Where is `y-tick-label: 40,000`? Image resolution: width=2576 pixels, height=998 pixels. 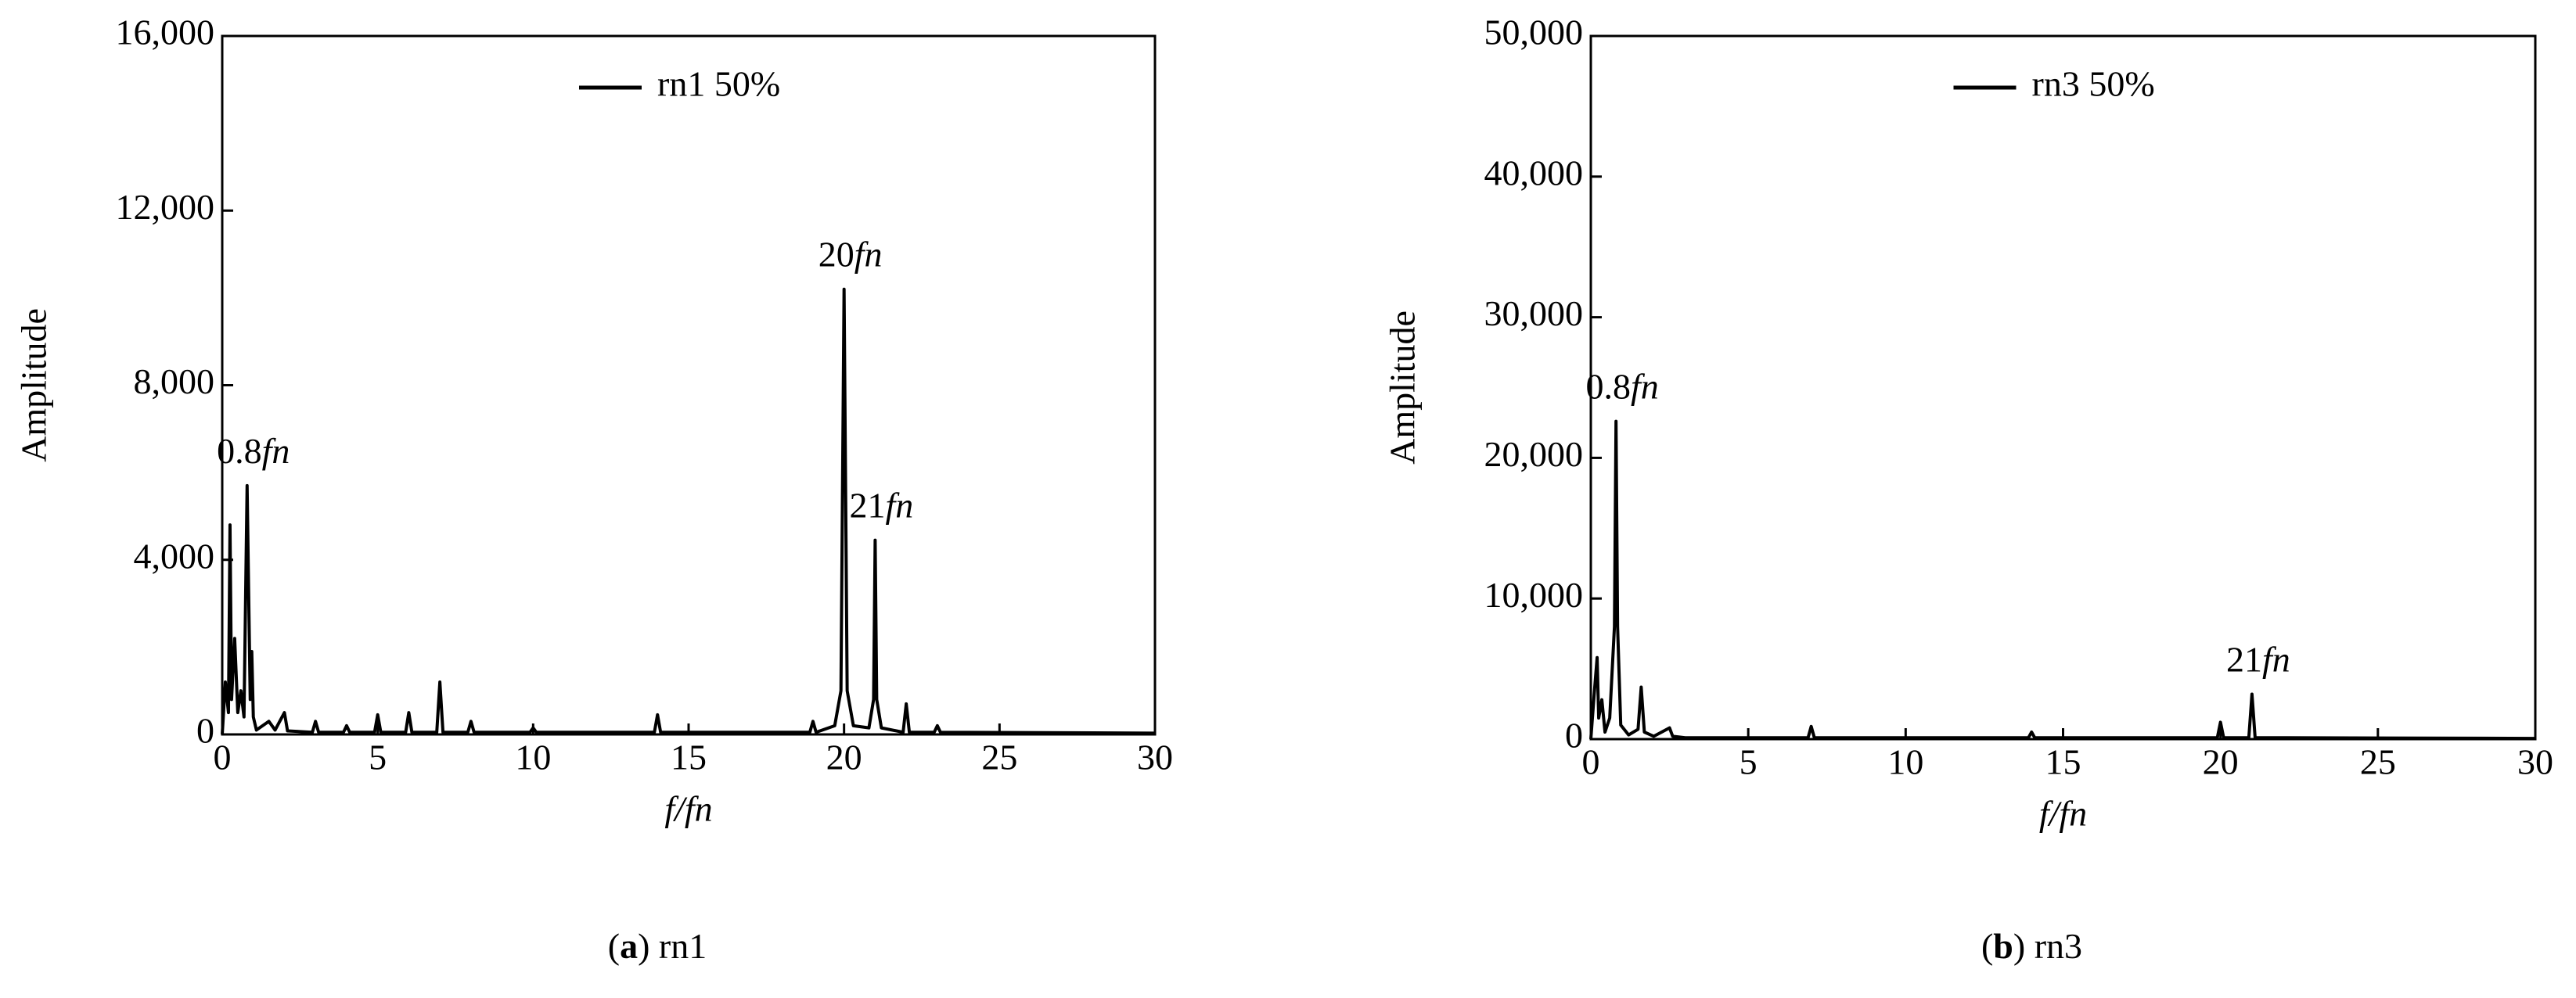 y-tick-label: 40,000 is located at coordinates (1534, 172).